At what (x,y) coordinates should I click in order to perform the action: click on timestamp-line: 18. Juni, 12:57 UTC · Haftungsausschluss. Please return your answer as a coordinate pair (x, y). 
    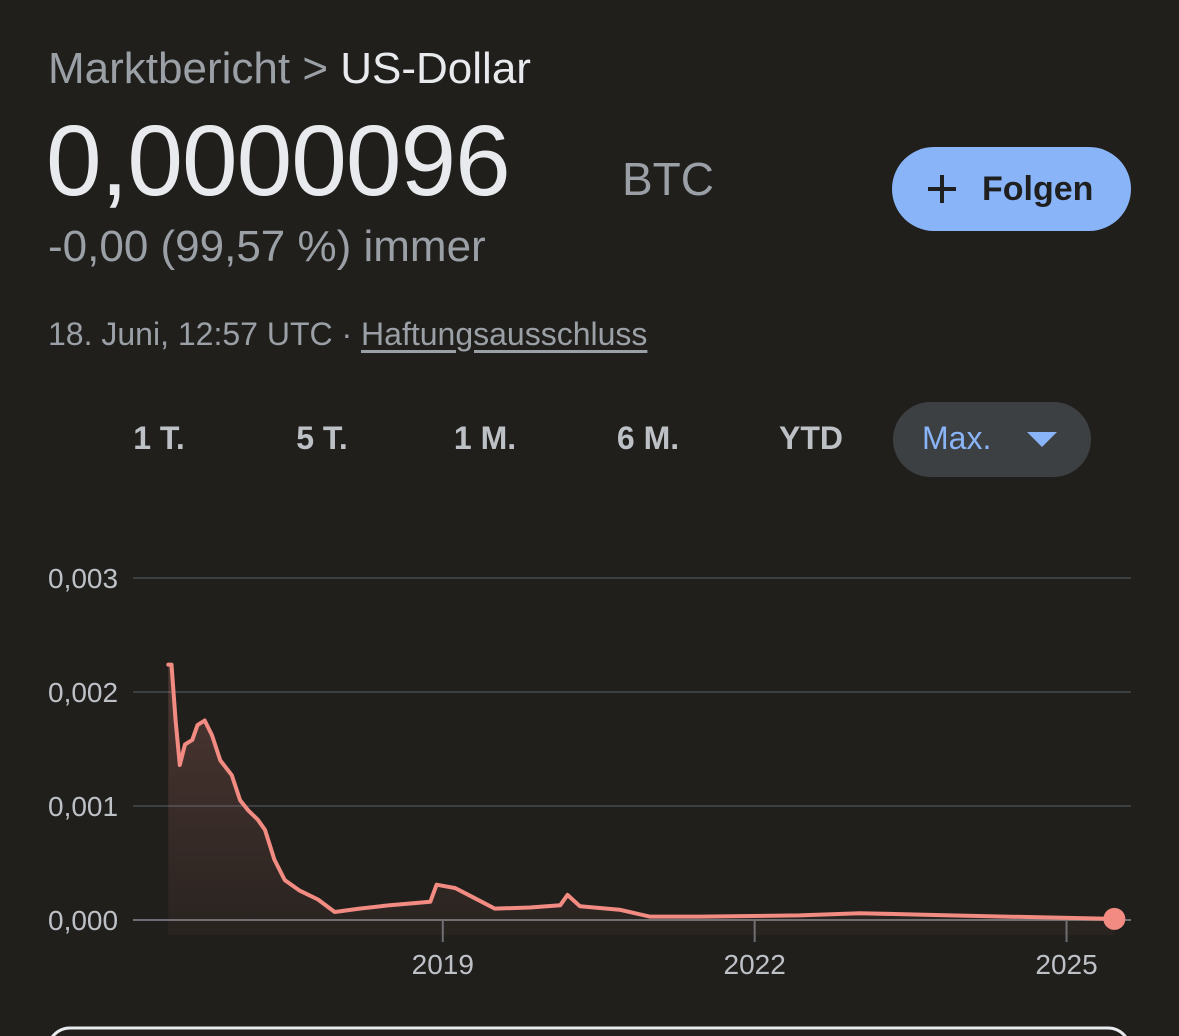
    Looking at the image, I should click on (347, 334).